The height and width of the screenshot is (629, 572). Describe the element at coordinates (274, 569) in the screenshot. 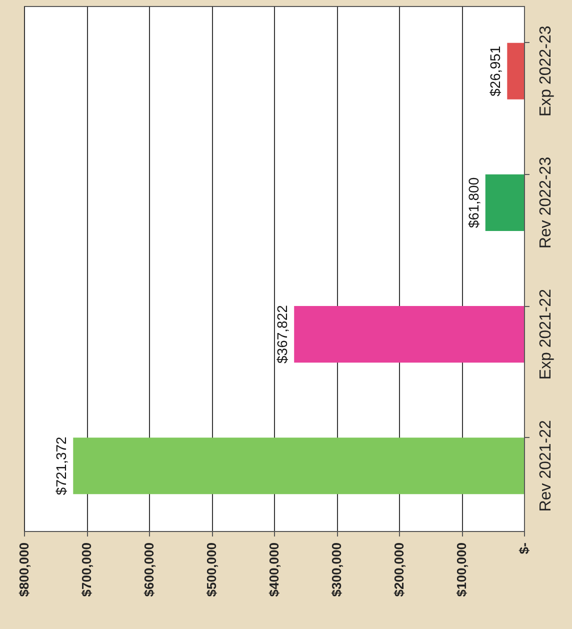

I see `x-tick-label: $400,000` at that location.